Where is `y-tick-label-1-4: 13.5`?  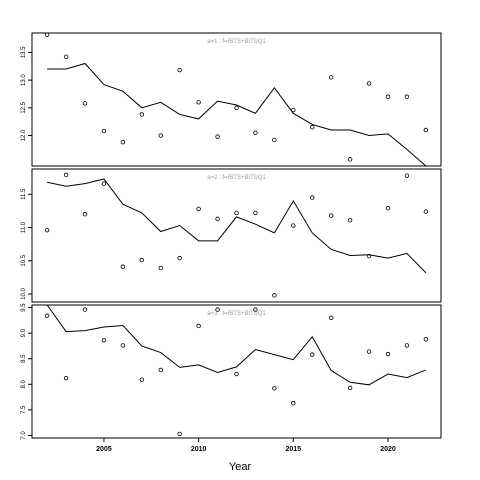
y-tick-label-1-4: 13.5 is located at coordinates (24, 52).